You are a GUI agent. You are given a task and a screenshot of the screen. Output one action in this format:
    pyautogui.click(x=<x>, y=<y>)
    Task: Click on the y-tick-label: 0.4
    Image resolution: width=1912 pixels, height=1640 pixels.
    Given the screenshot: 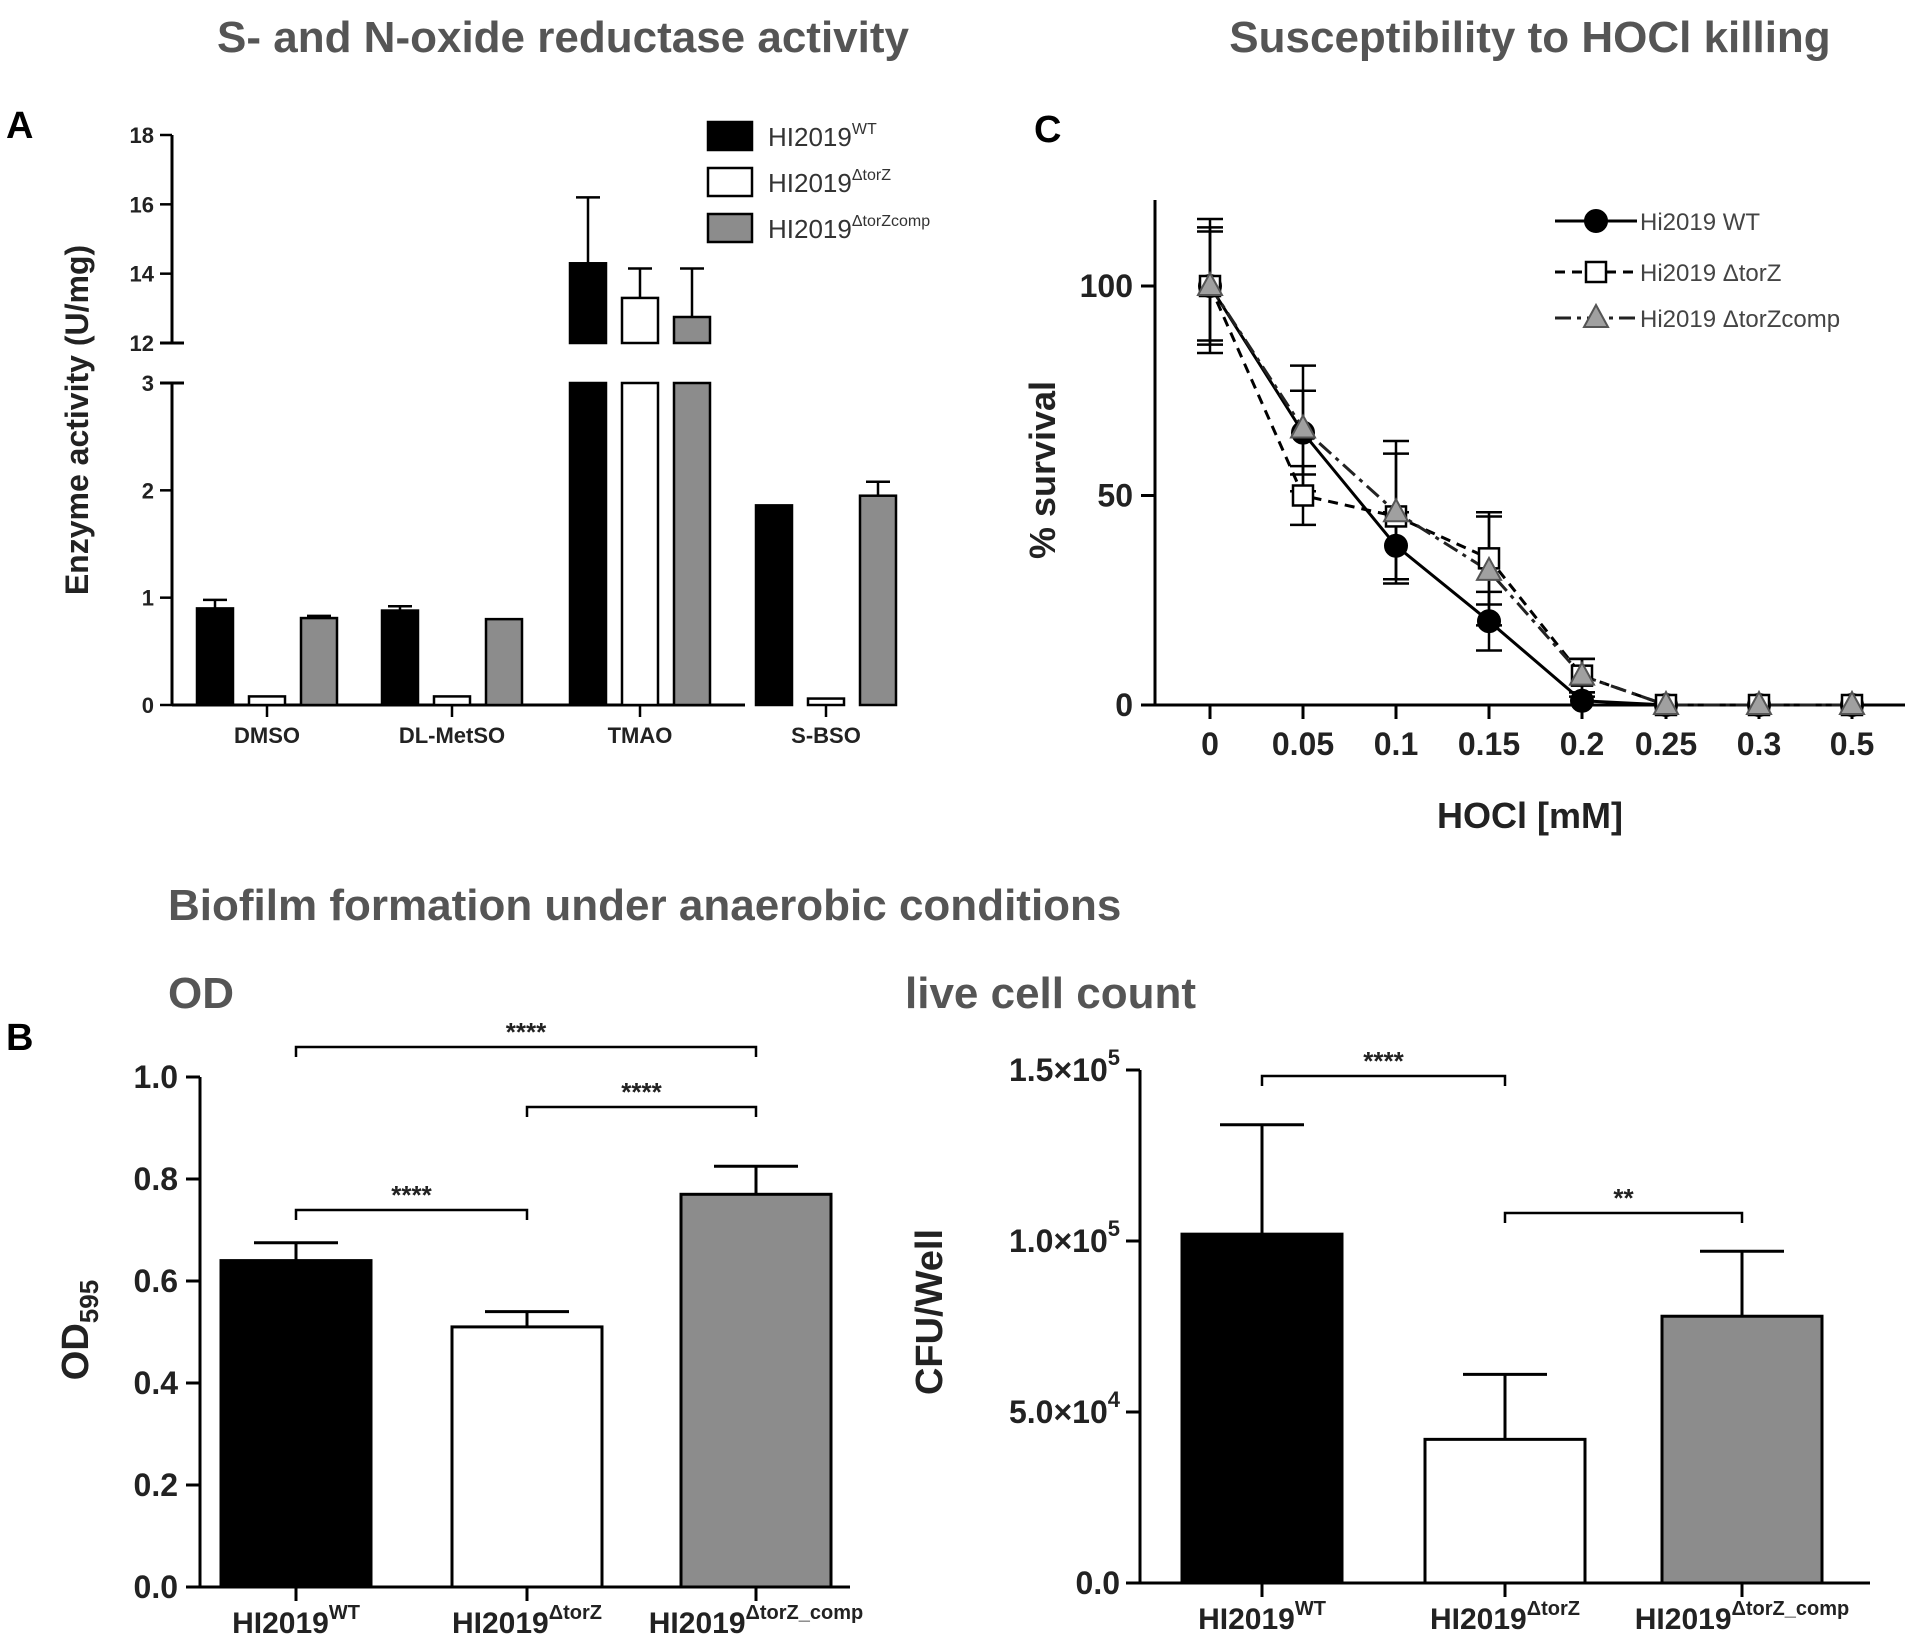 What is the action you would take?
    pyautogui.click(x=156, y=1383)
    